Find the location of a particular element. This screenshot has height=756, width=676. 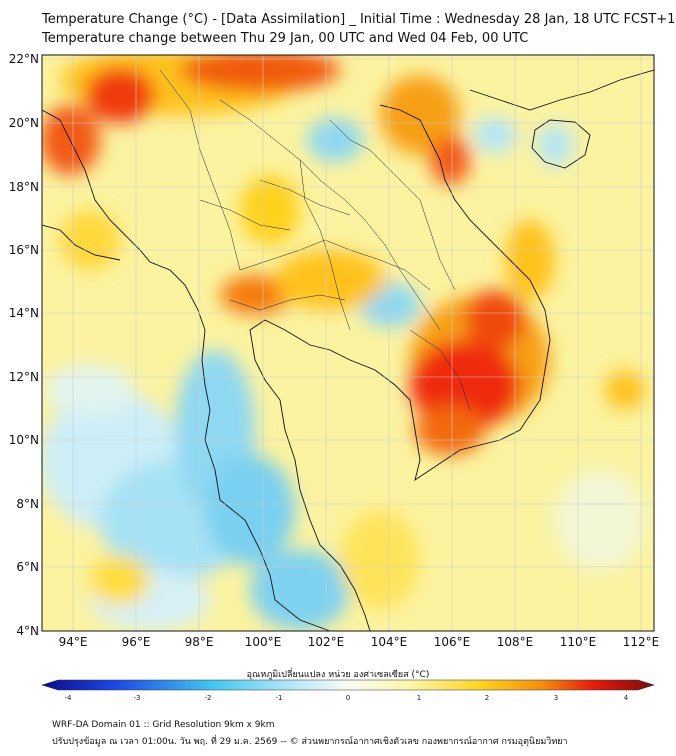

lat-label: 6°N is located at coordinates (27, 567).